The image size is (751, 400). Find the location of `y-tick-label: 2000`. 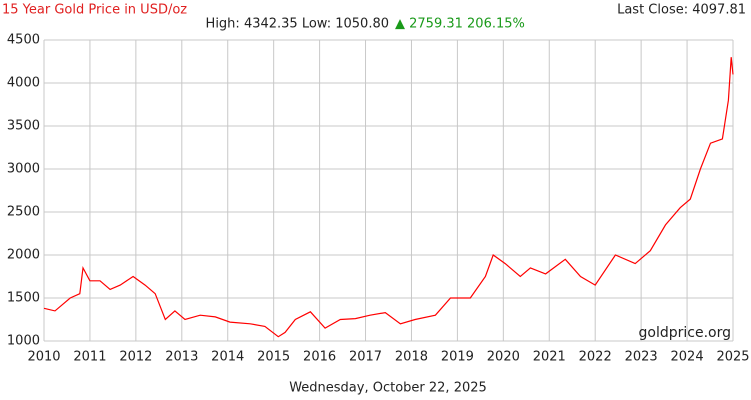

y-tick-label: 2000 is located at coordinates (23, 255).